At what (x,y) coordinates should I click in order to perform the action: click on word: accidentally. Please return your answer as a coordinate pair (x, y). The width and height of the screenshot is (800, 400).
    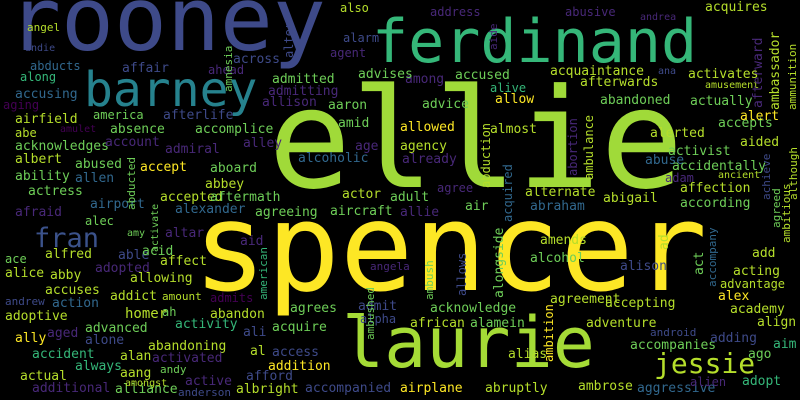
    Looking at the image, I should click on (719, 166).